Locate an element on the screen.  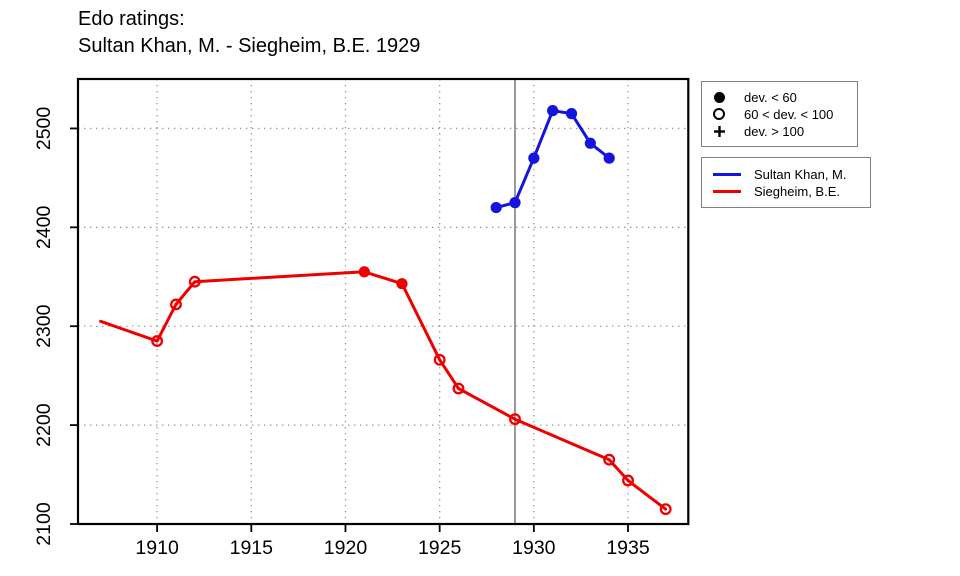
open-circle-icon is located at coordinates (719, 114).